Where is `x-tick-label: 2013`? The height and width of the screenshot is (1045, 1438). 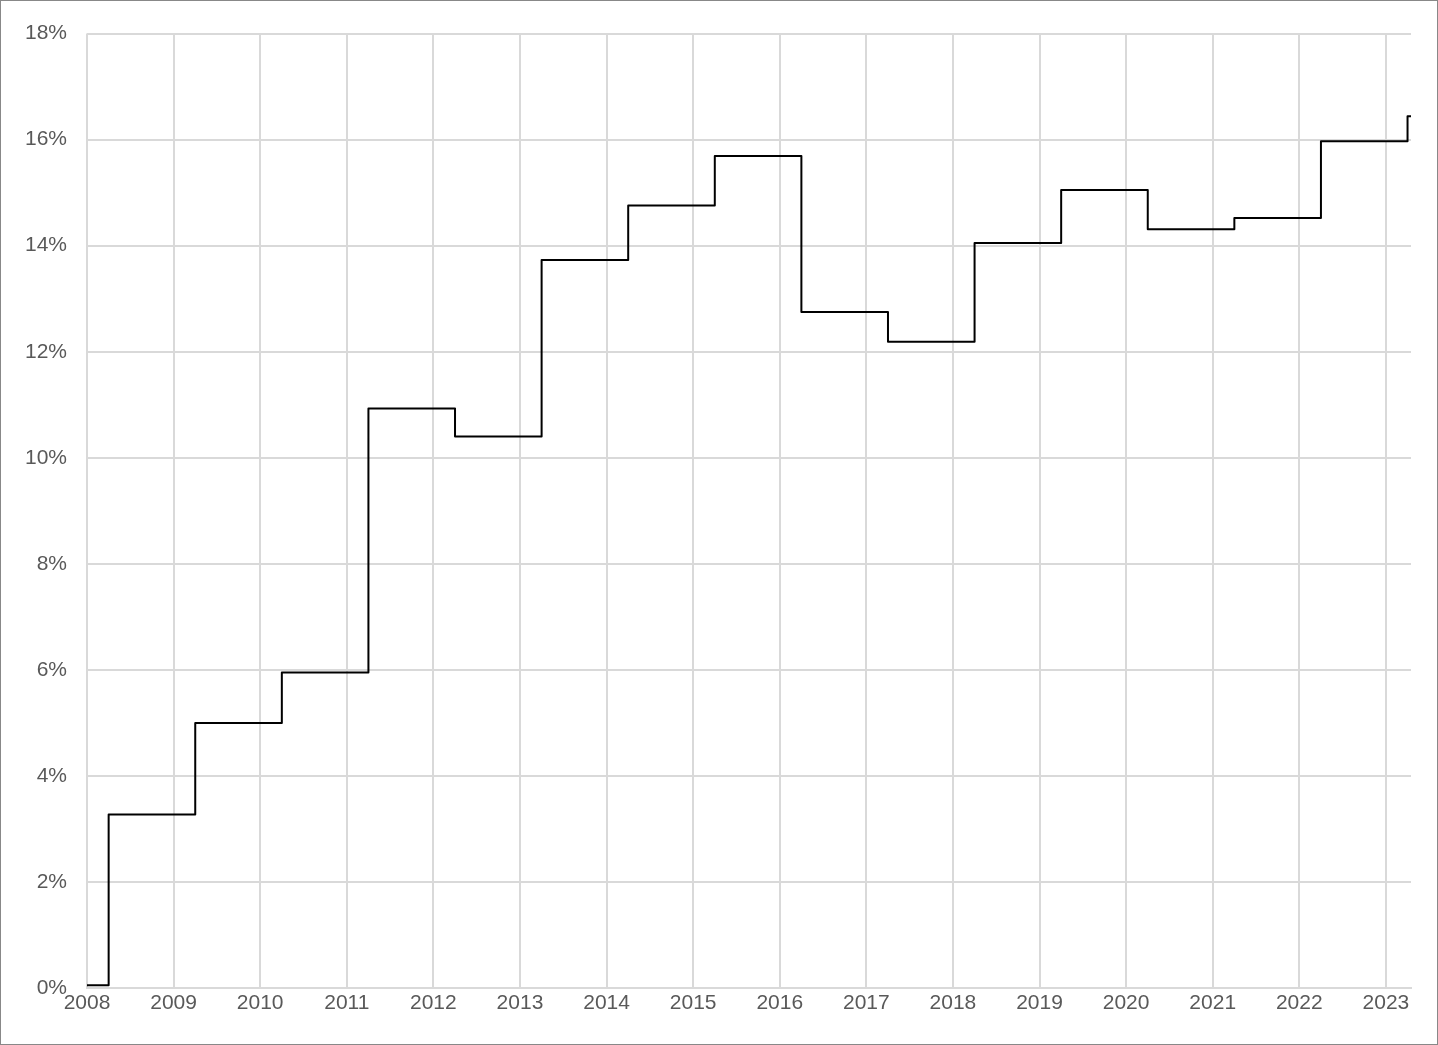 x-tick-label: 2013 is located at coordinates (520, 1002).